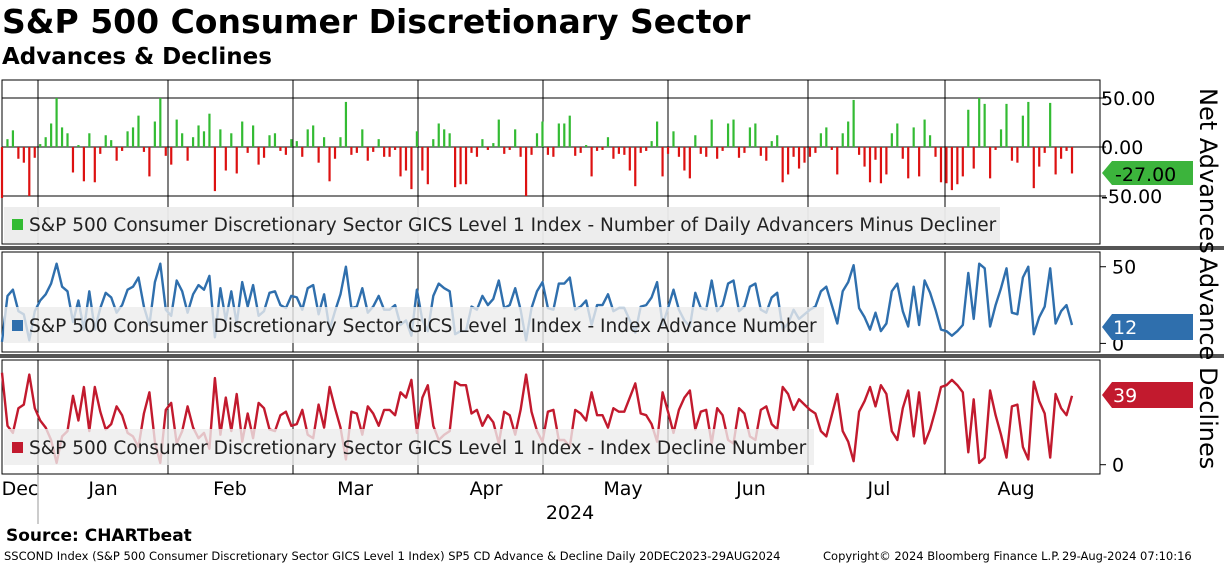 The width and height of the screenshot is (1224, 566). What do you see at coordinates (17, 447) in the screenshot?
I see `decline-legend-swatch` at bounding box center [17, 447].